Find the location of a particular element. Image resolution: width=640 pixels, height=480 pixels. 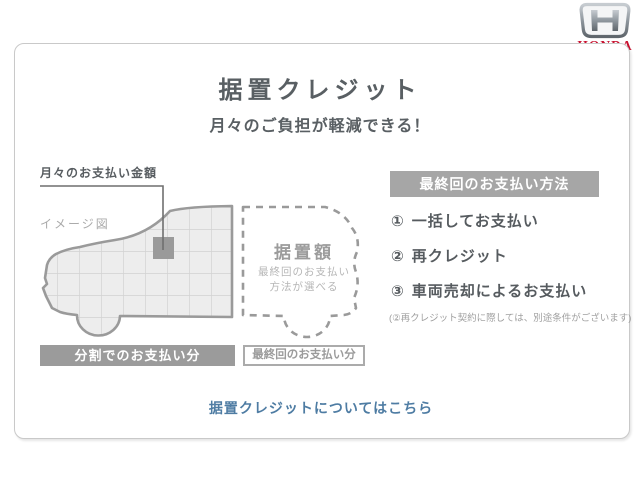

method-label-1: 一括してお支払い is located at coordinates (475, 221).